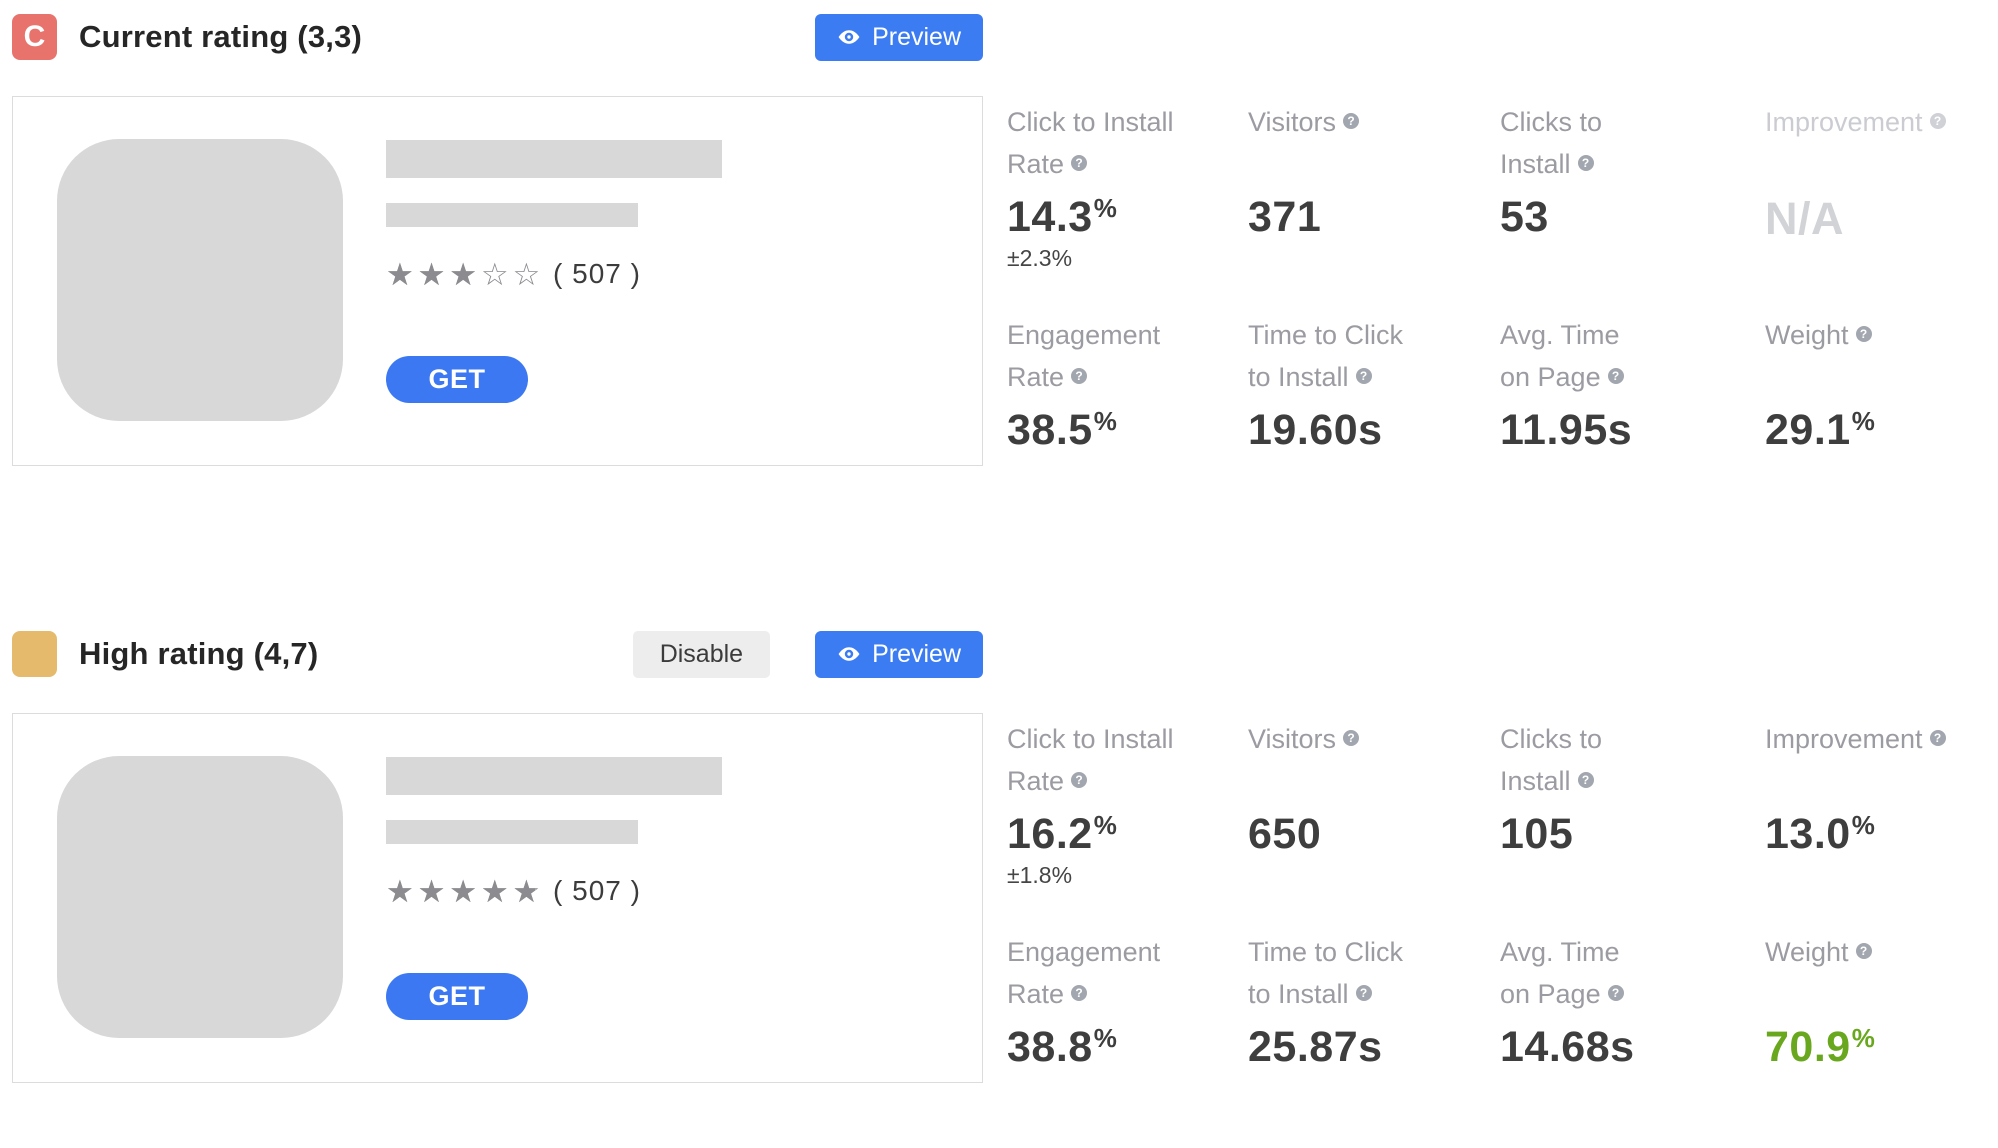 This screenshot has width=1998, height=1148. Describe the element at coordinates (1326, 356) in the screenshot. I see `metric-label: Time to Click to Install?` at that location.